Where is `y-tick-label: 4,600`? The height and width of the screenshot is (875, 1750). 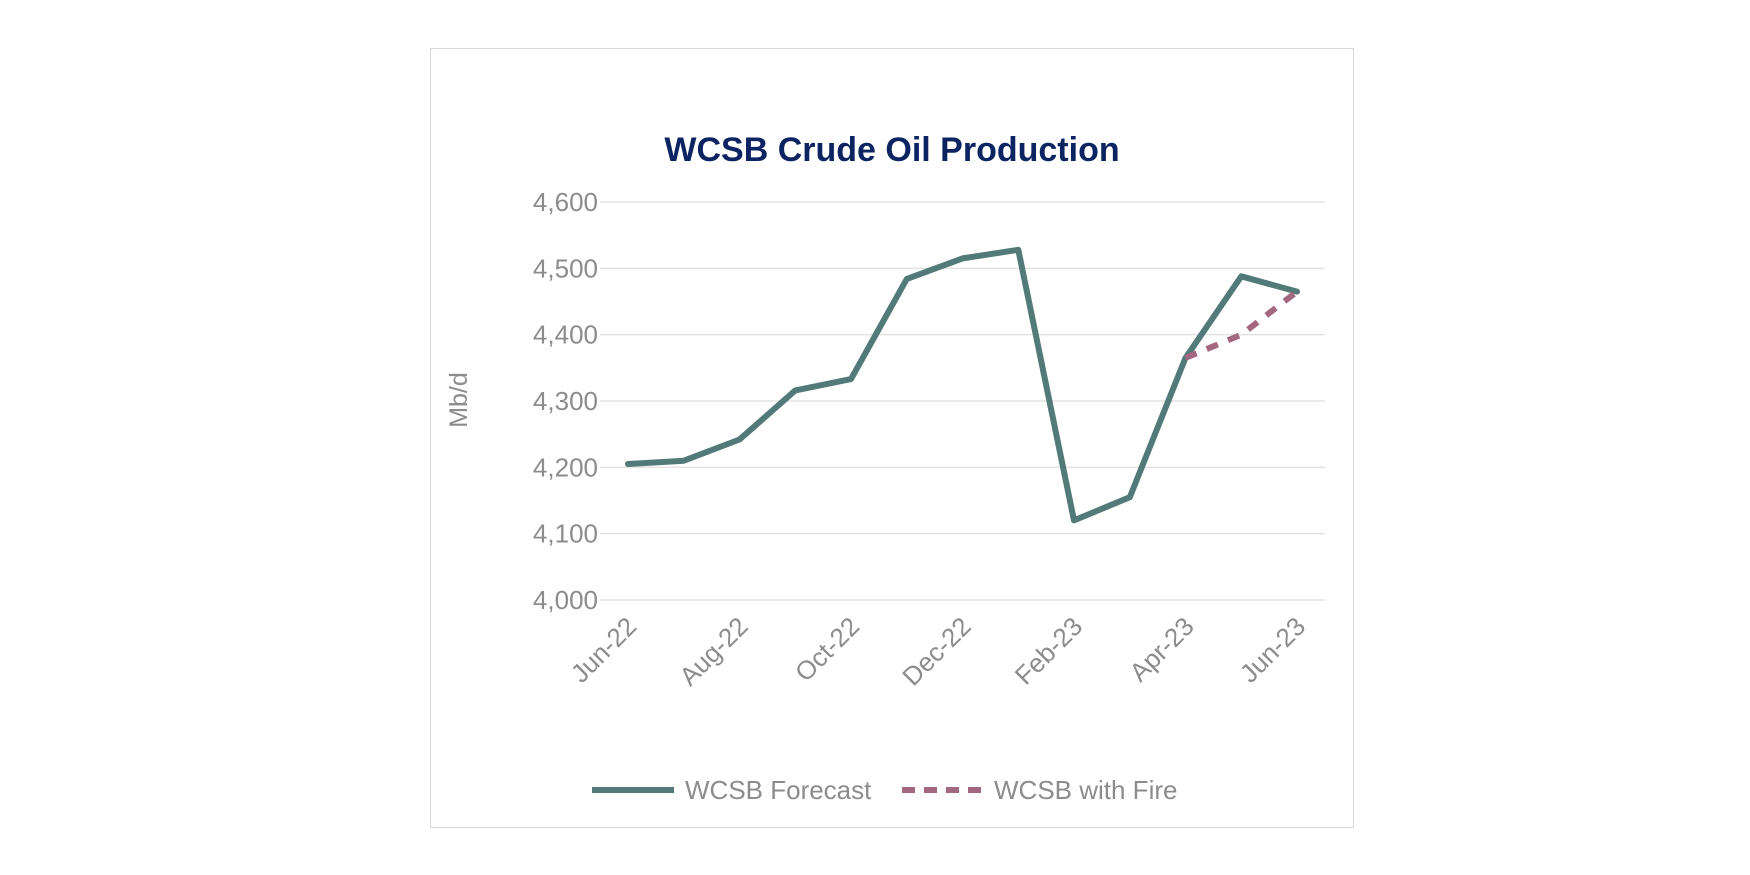
y-tick-label: 4,600 is located at coordinates (565, 202).